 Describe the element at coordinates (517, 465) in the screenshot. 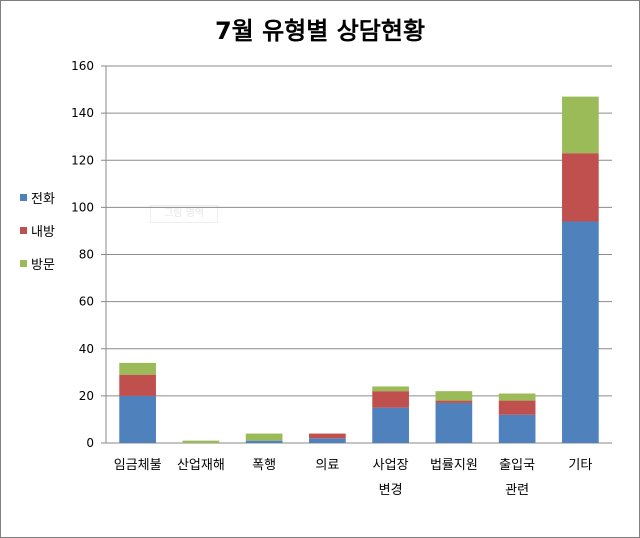

I see `x-tick-label: 출입국` at that location.